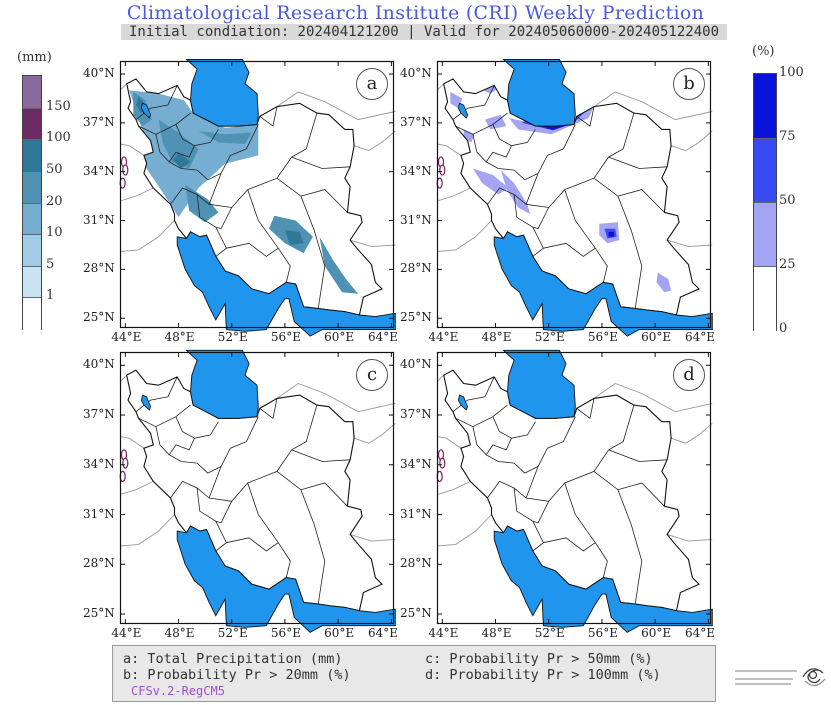 The image size is (831, 705). I want to click on colorbar-tick-label: 50, so click(787, 200).